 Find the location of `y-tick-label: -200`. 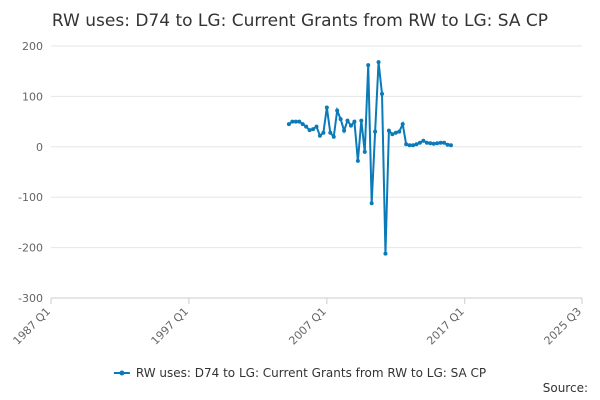

y-tick-label: -200 is located at coordinates (30, 248).